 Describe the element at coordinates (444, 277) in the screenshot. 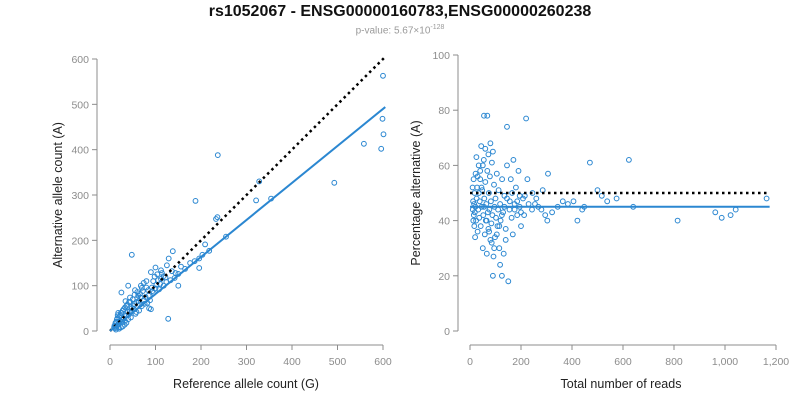

I see `y-tick-label: 20` at that location.